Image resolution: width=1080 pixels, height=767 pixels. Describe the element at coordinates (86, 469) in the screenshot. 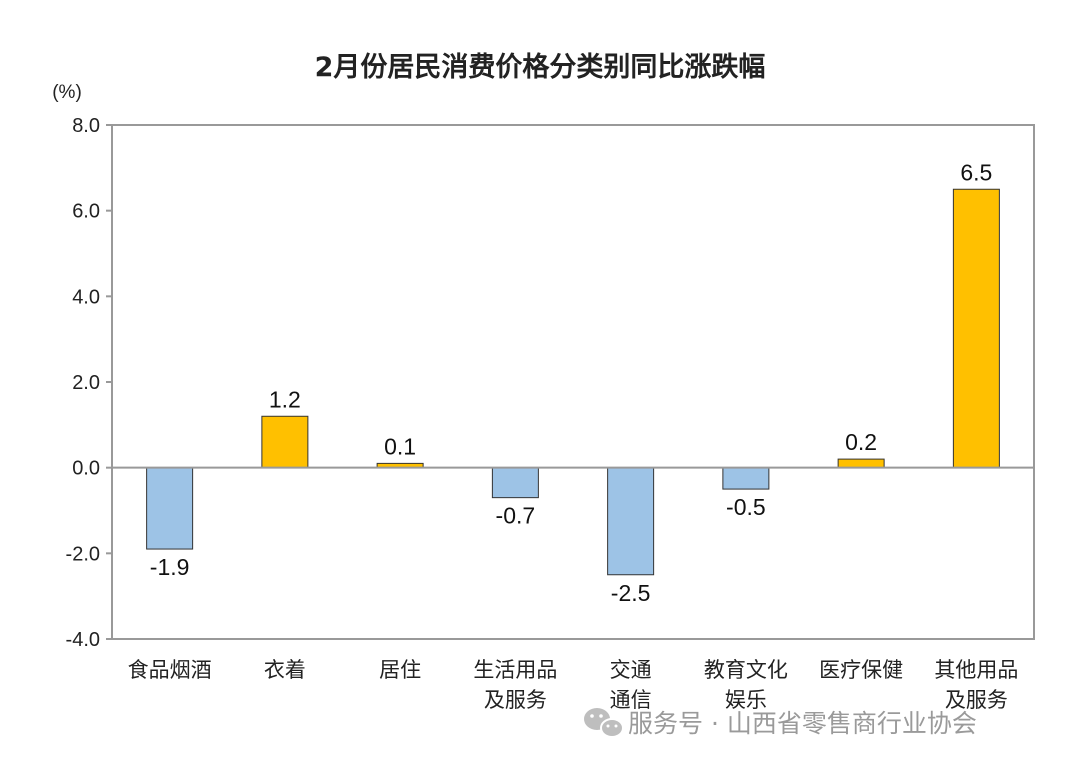

I see `y-tick-label: 0.0` at that location.